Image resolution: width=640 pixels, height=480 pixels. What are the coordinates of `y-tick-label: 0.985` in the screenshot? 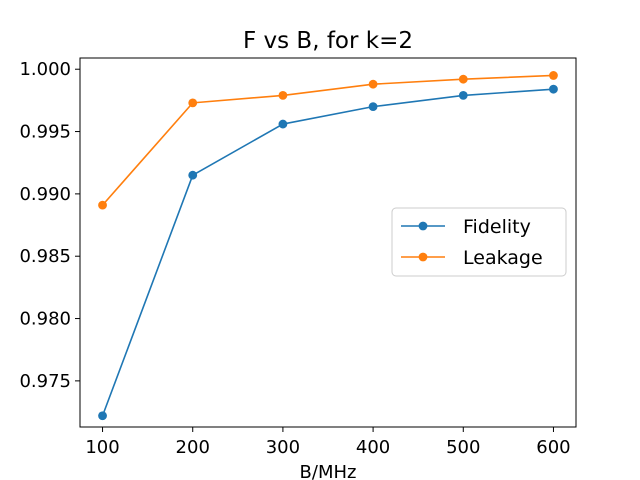 It's located at (45, 256).